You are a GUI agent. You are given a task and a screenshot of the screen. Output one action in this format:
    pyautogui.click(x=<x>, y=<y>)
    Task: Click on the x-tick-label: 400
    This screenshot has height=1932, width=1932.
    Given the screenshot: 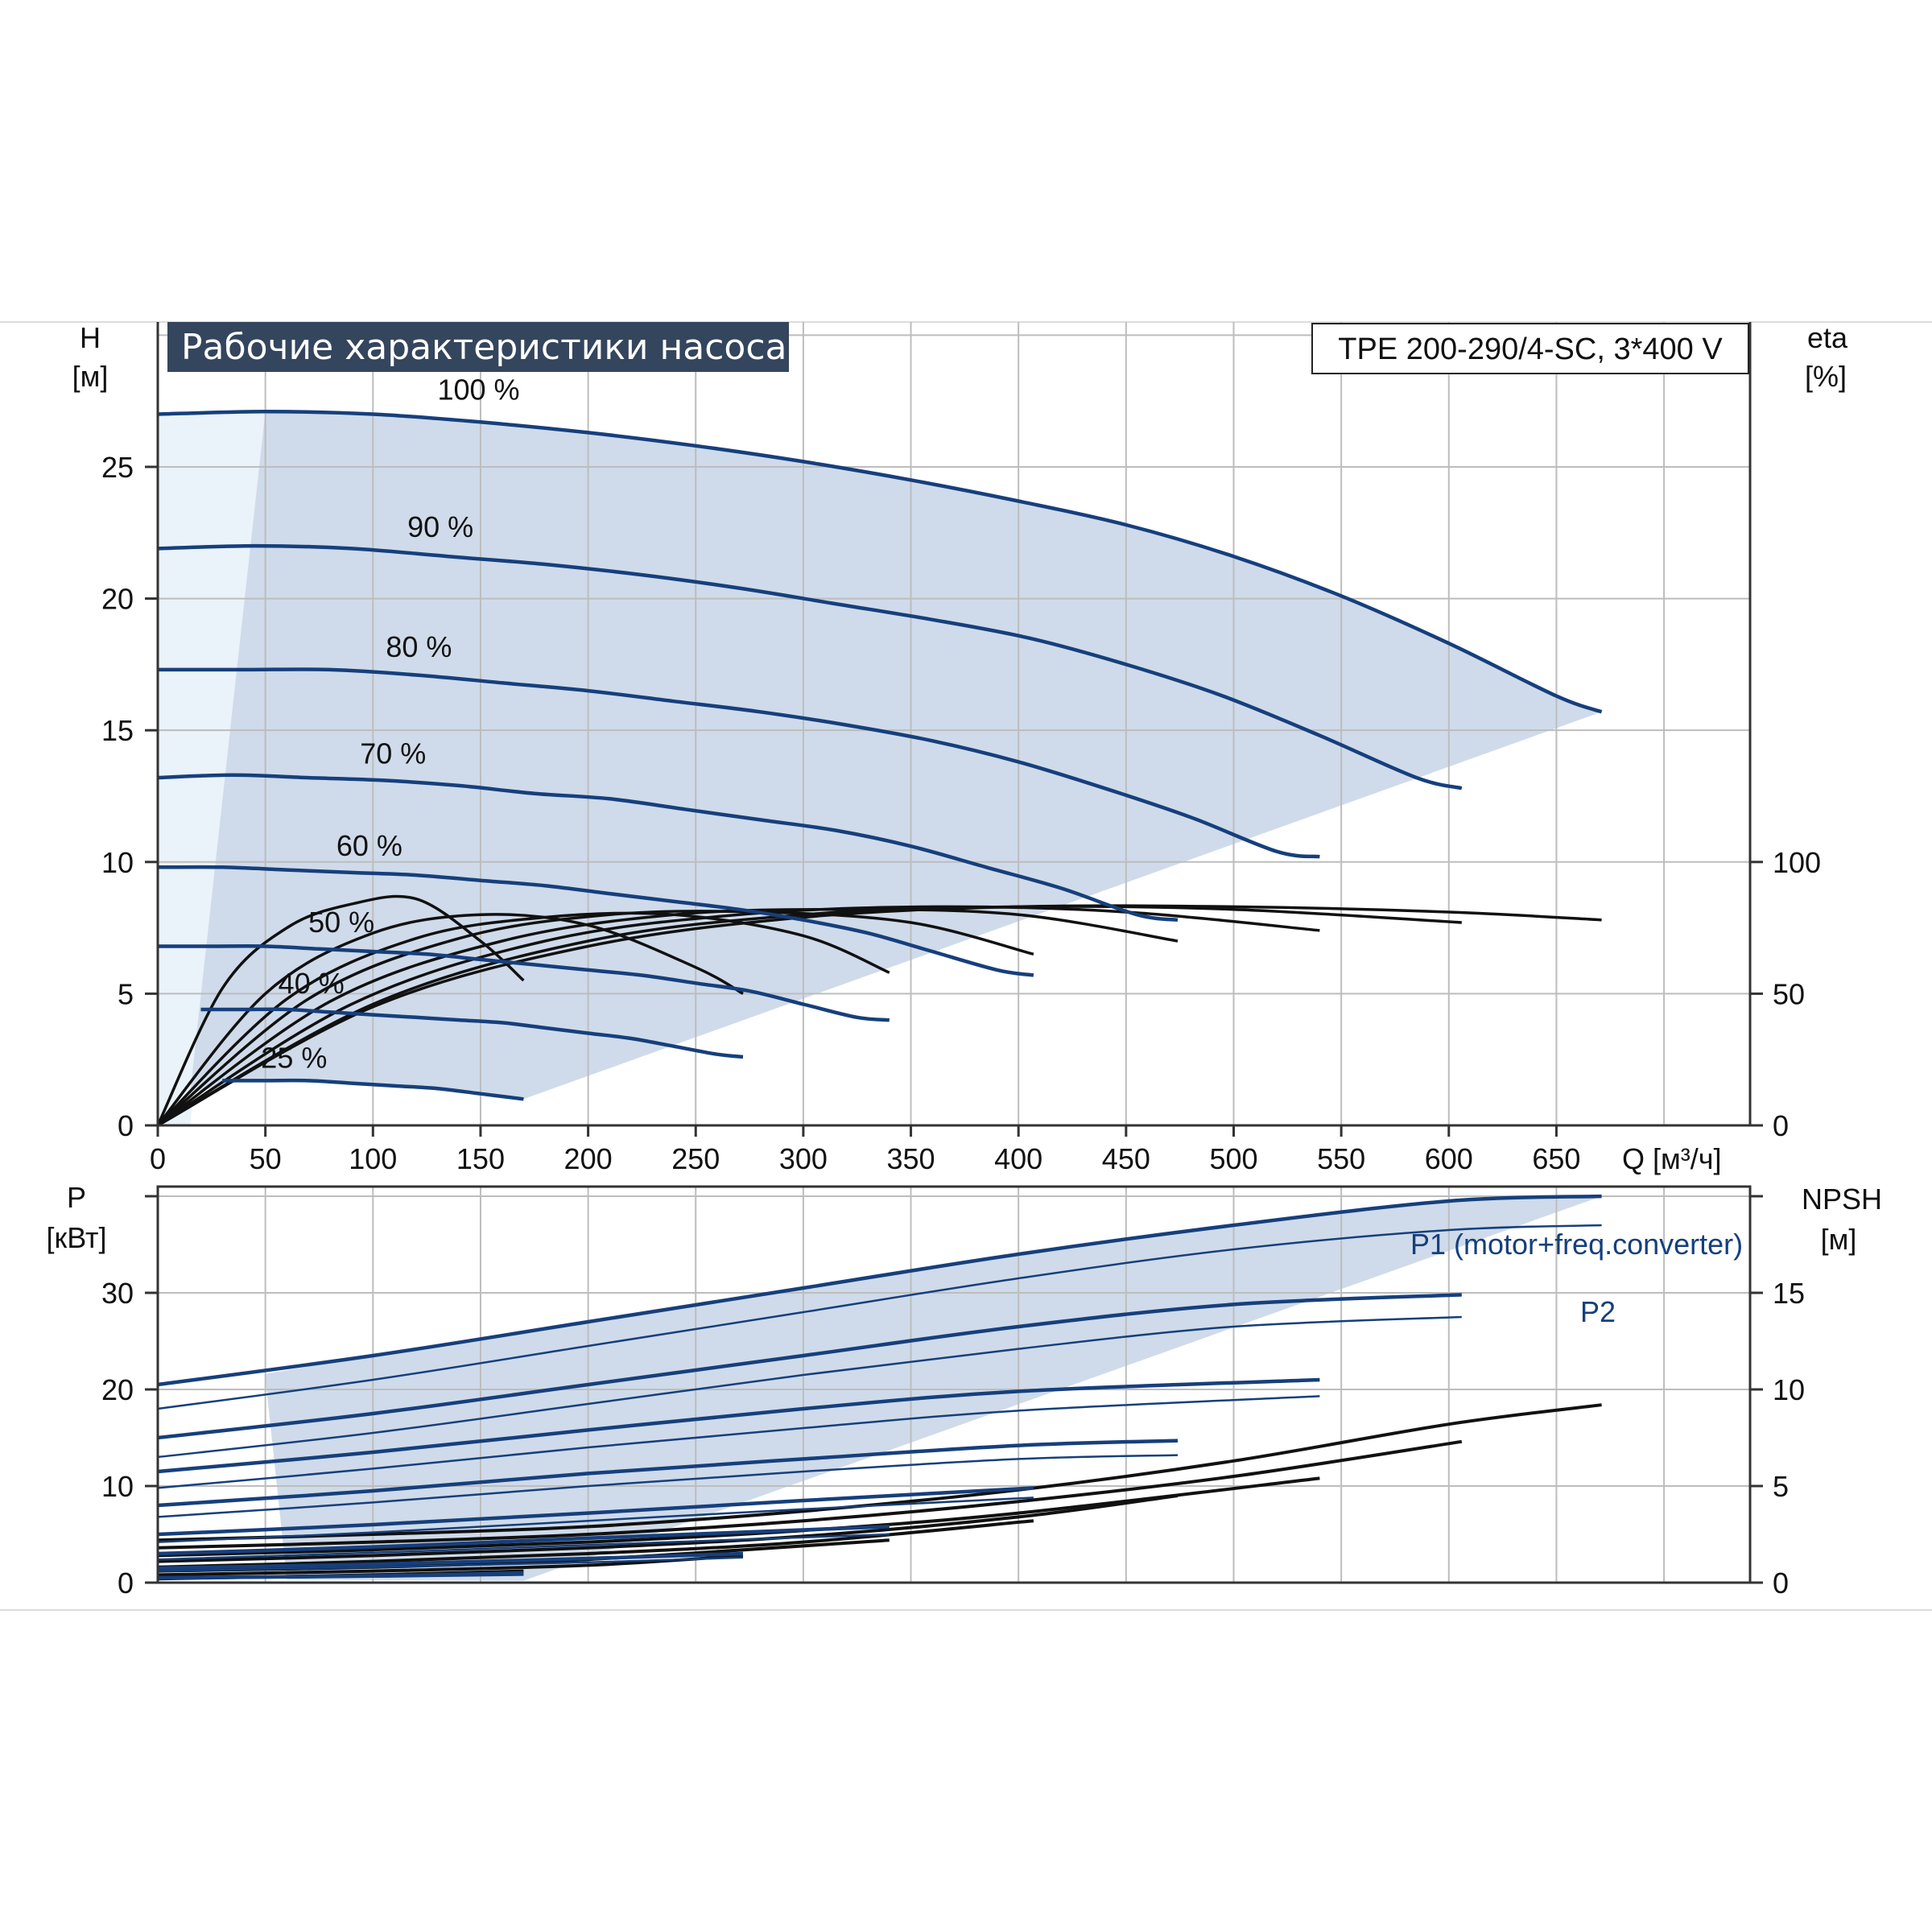 What is the action you would take?
    pyautogui.click(x=1018, y=1158)
    